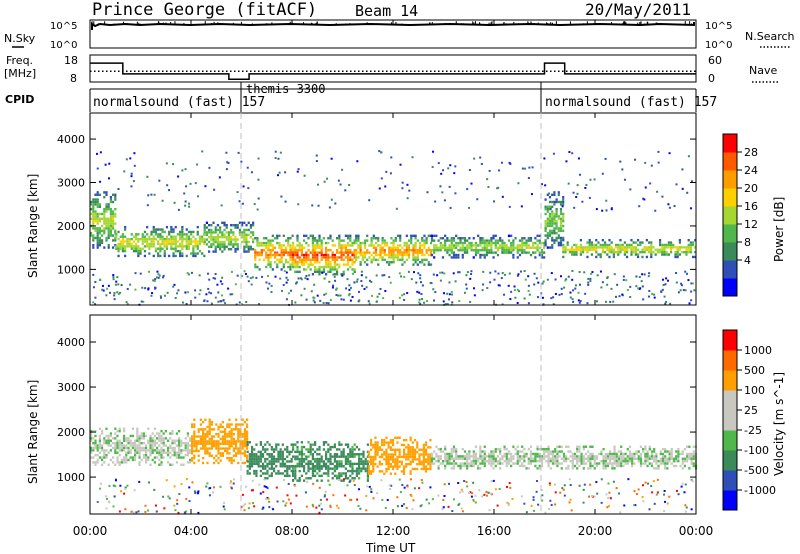 This screenshot has width=800, height=554. What do you see at coordinates (71, 60) in the screenshot?
I see `freq-left-tick-top: 18` at bounding box center [71, 60].